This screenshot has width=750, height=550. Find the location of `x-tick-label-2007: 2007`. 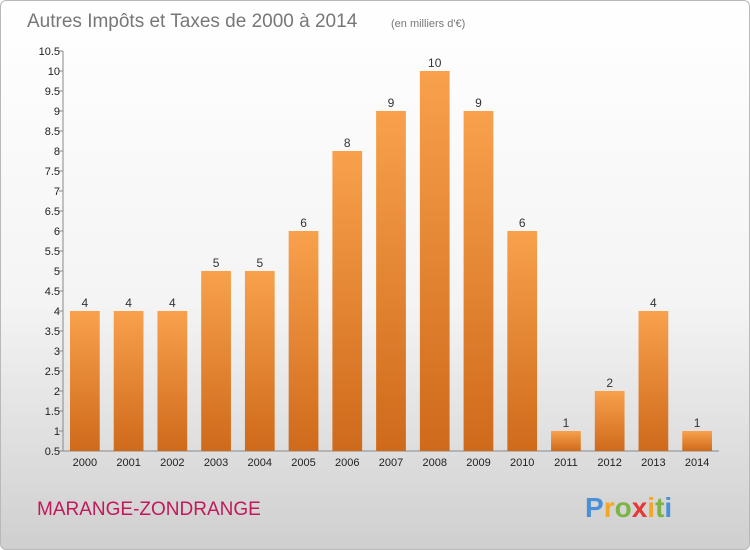

x-tick-label-2007: 2007 is located at coordinates (391, 463).